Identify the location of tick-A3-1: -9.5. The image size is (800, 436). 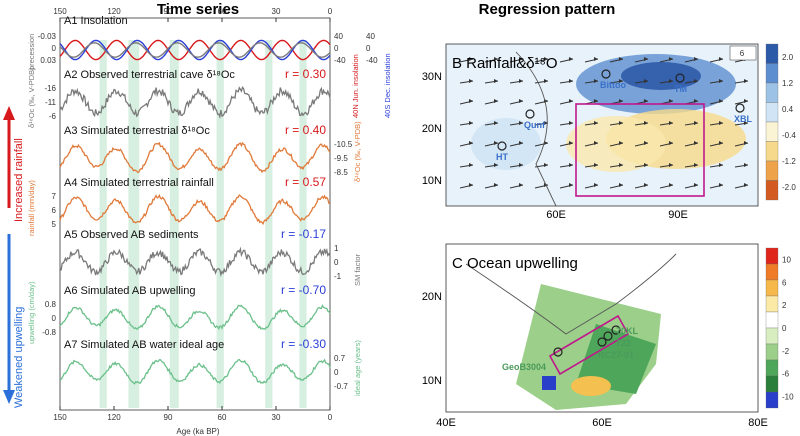
(341, 158).